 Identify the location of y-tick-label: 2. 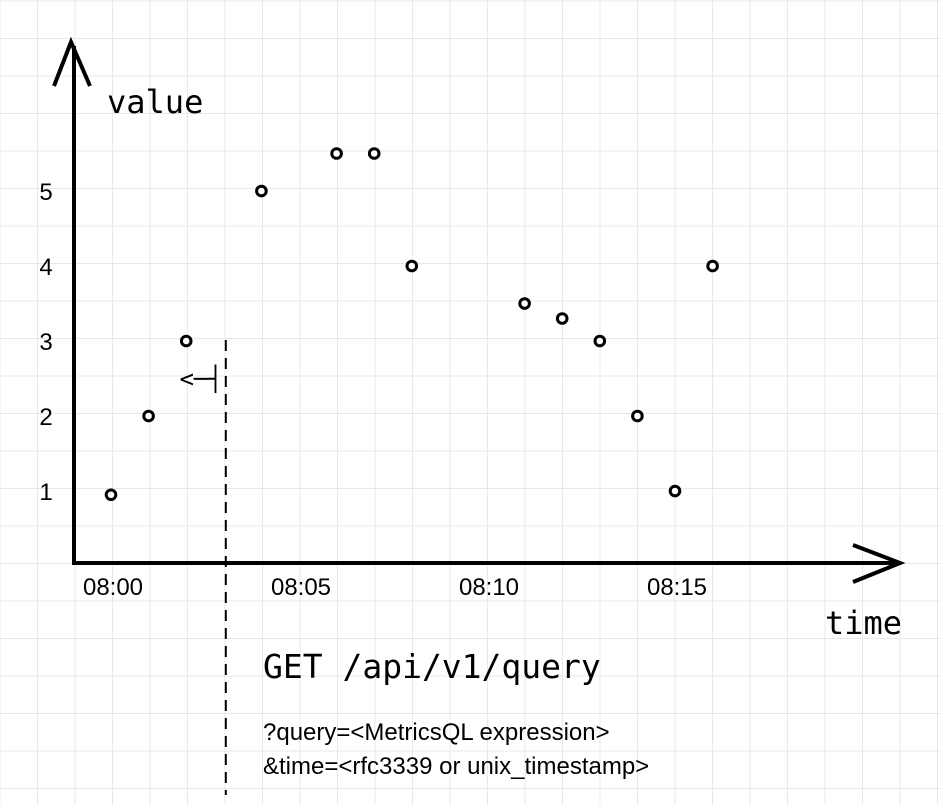
(45, 417).